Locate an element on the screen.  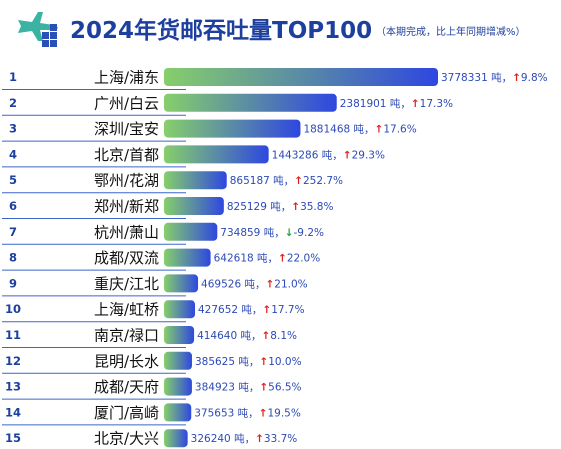
airport-label: 成都/双流 is located at coordinates (126, 258).